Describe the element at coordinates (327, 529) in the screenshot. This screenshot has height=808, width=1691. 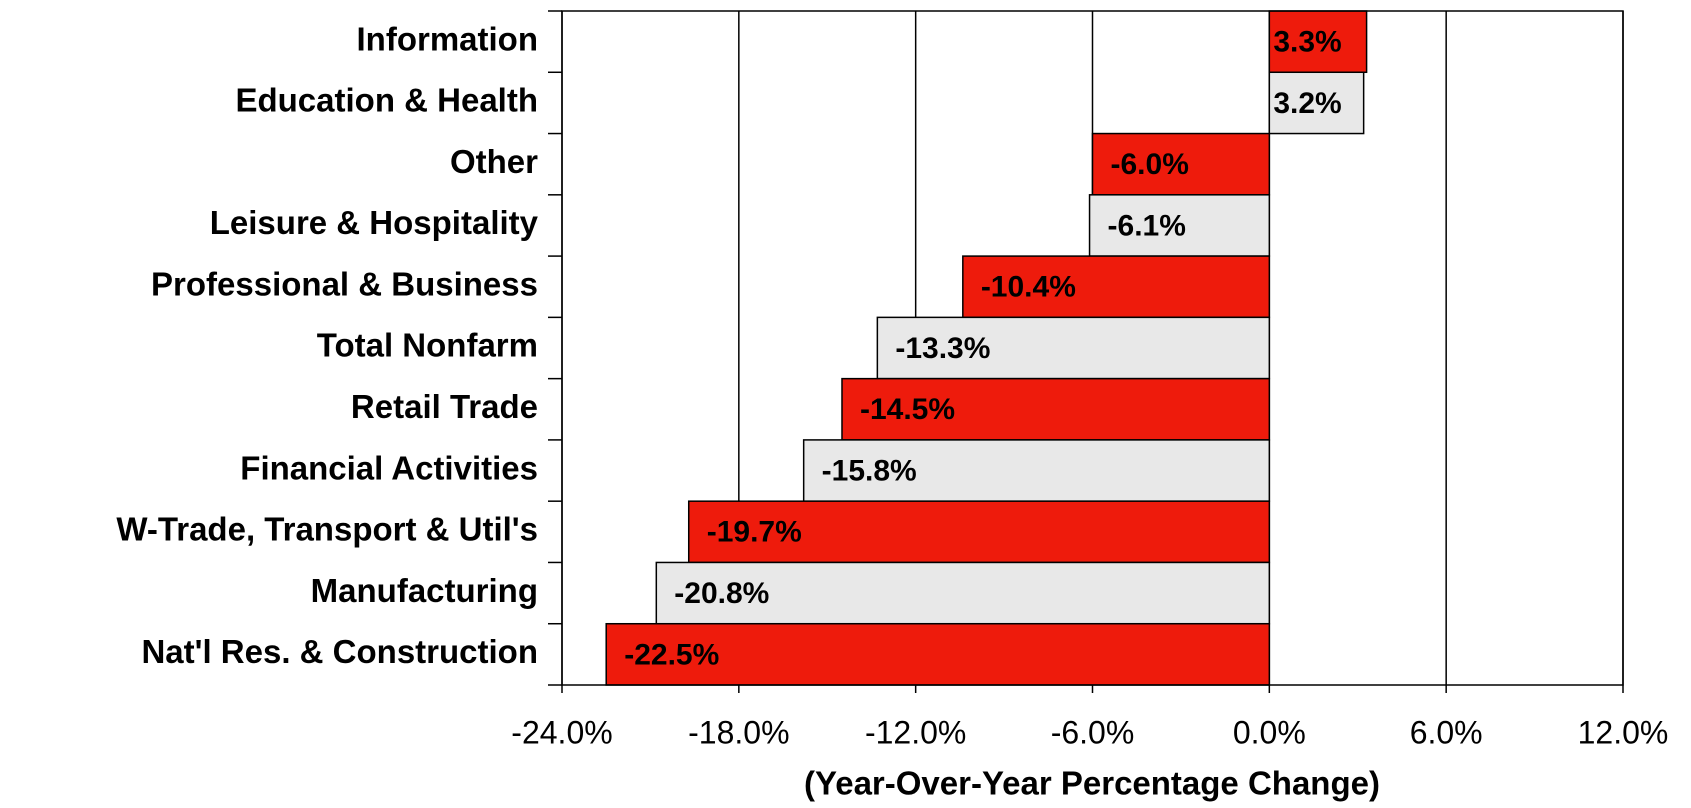
I see `y-tick-label: W-Trade, Transport & Util's` at that location.